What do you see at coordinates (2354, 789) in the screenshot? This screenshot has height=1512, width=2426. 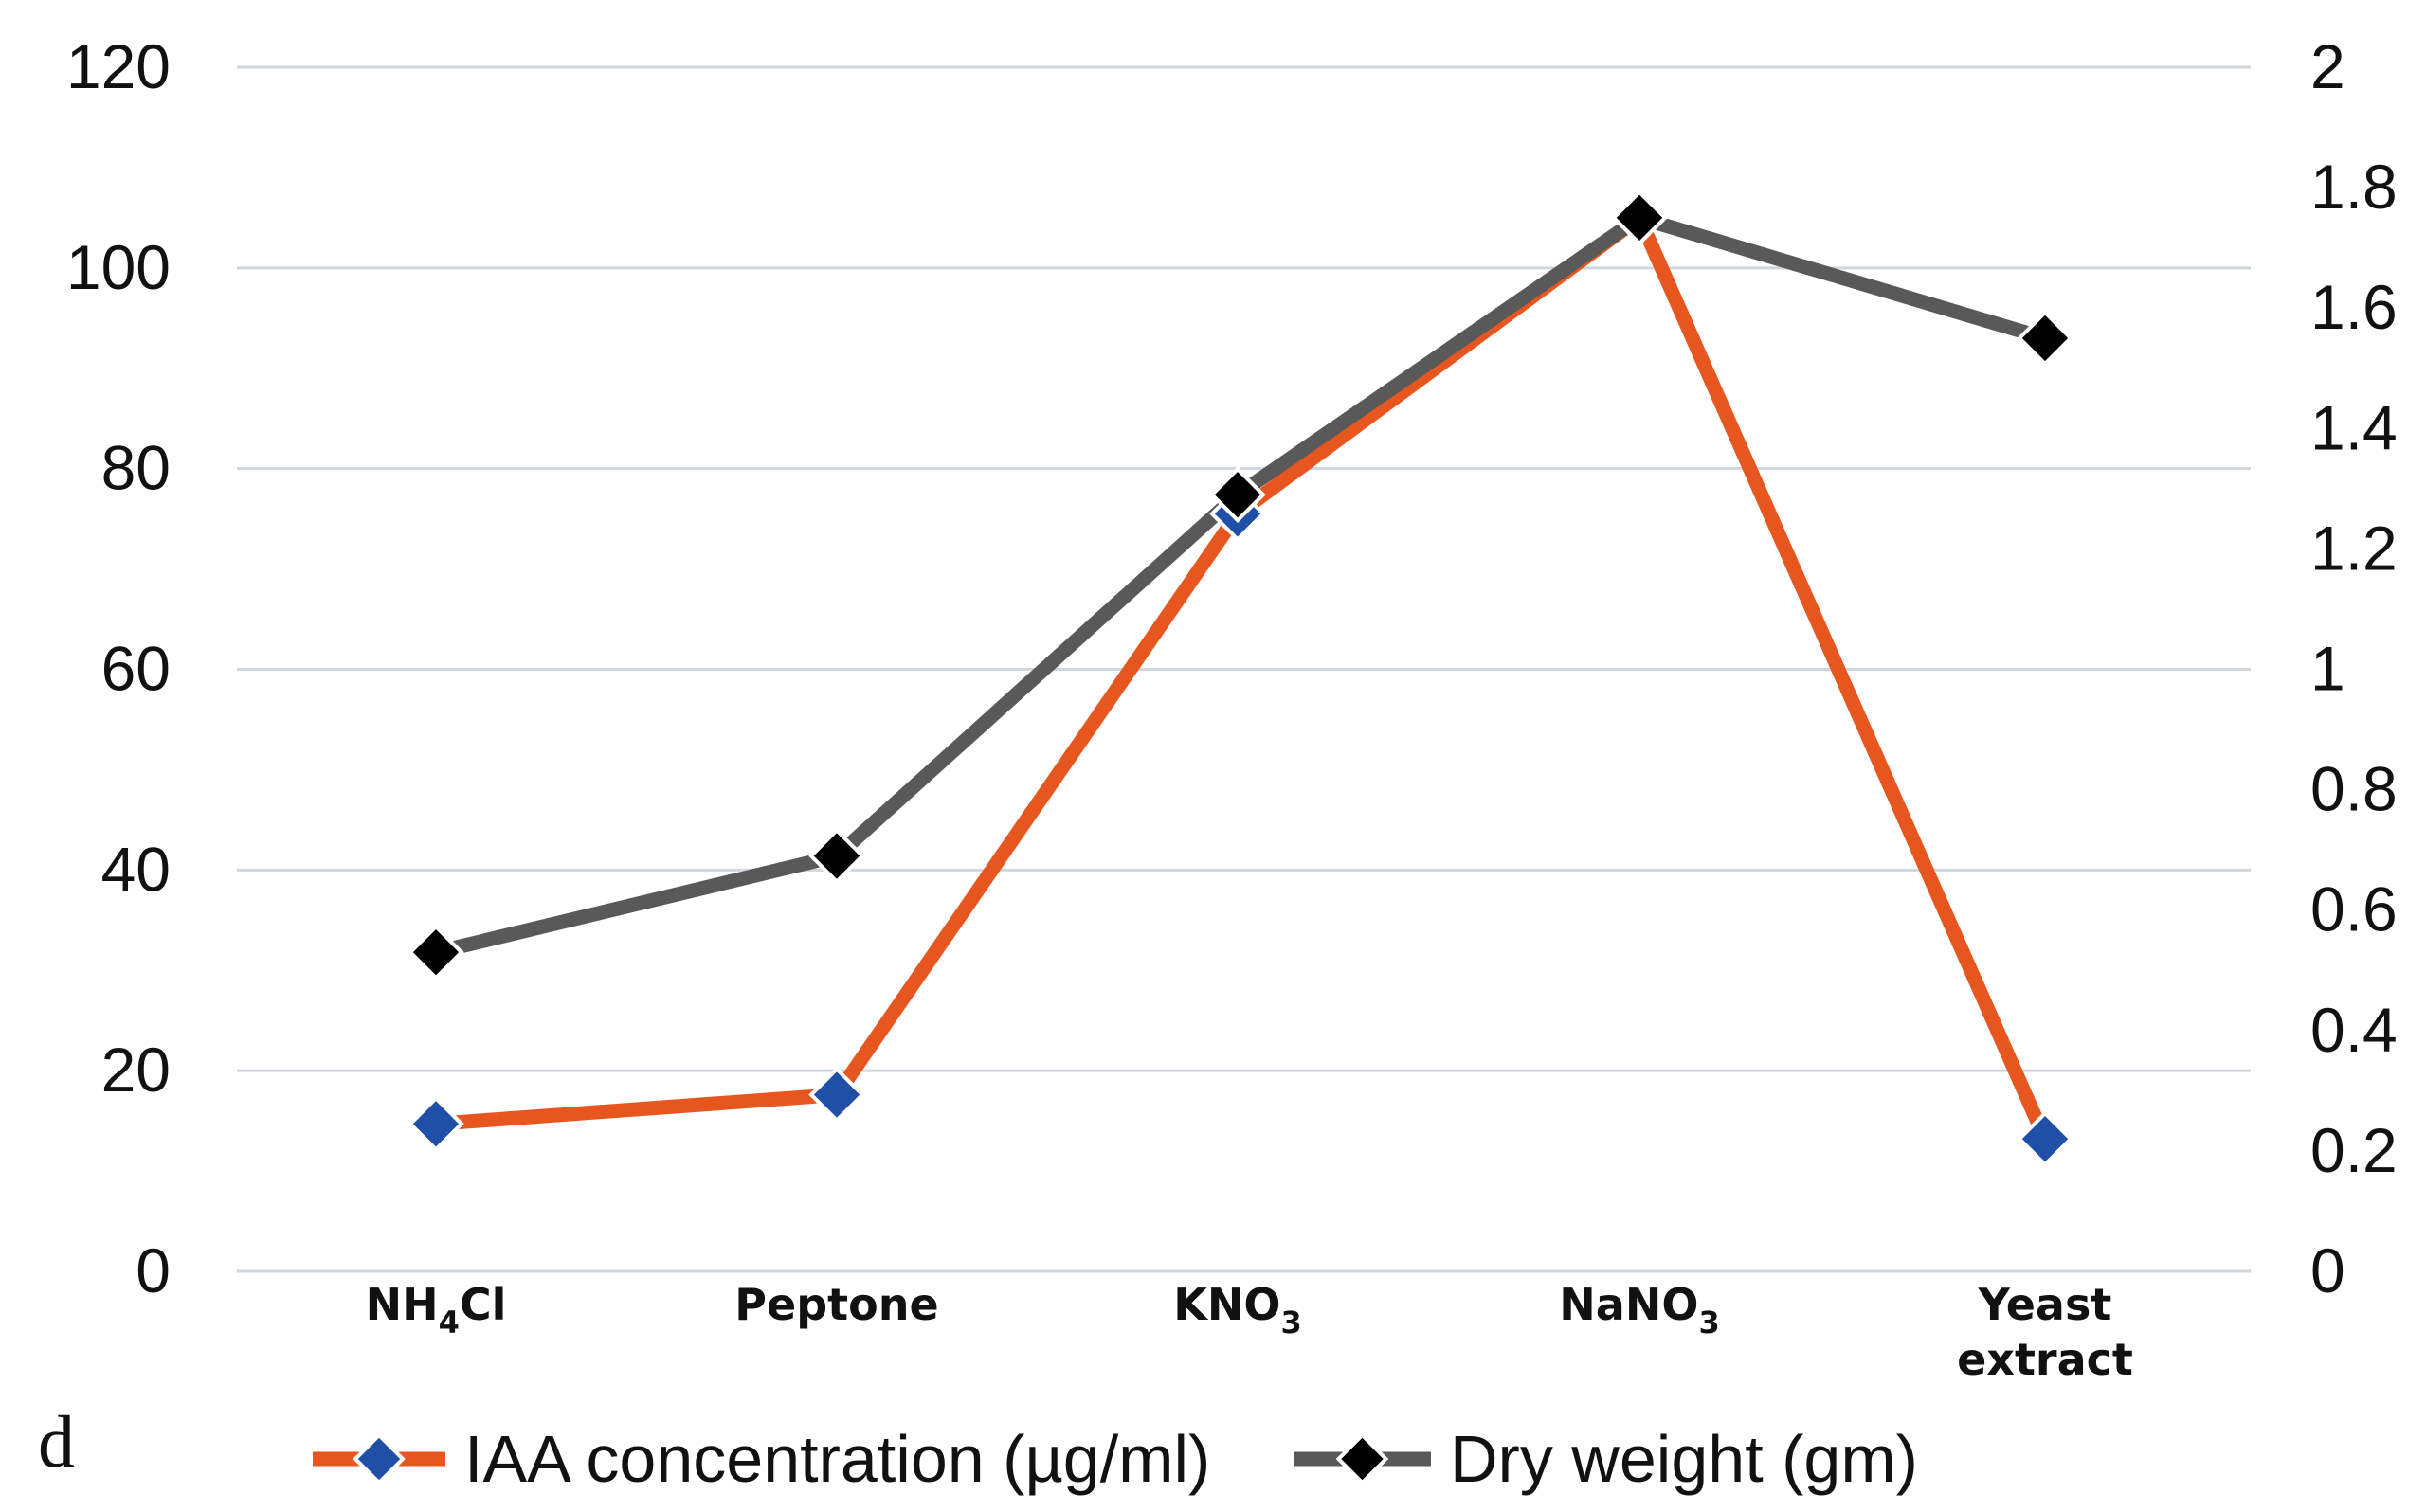 I see `right-axis-tick-label: 0.8` at bounding box center [2354, 789].